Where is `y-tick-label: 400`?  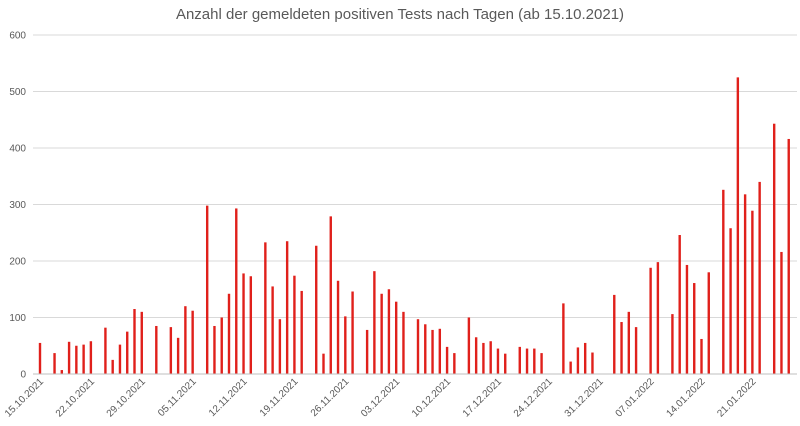
y-tick-label: 400 is located at coordinates (17, 149).